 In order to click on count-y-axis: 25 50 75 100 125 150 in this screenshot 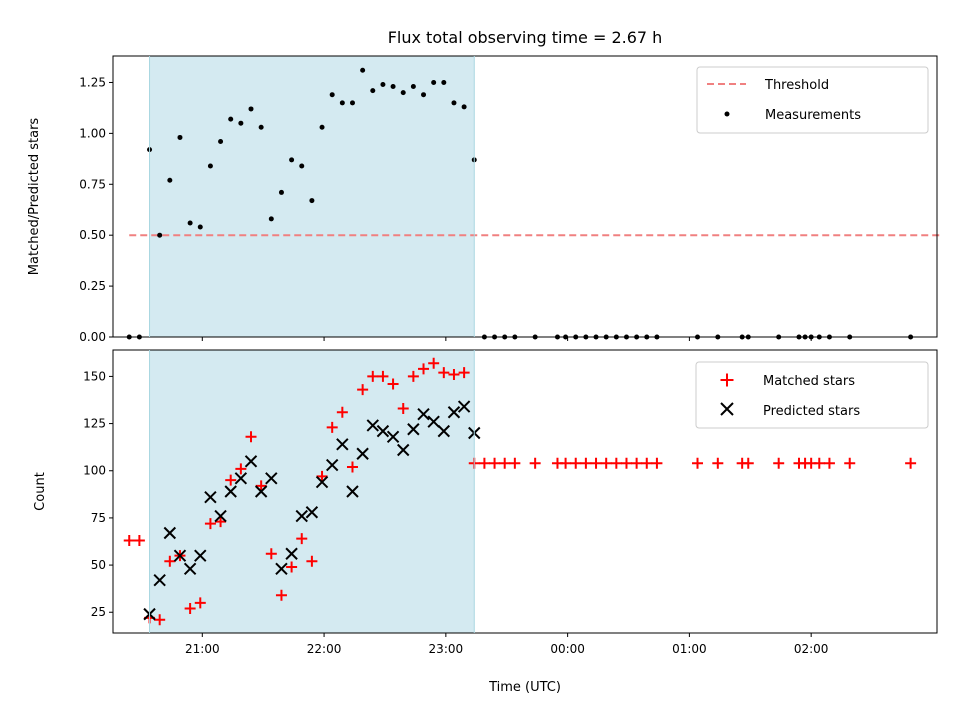, I will do `click(98, 494)`.